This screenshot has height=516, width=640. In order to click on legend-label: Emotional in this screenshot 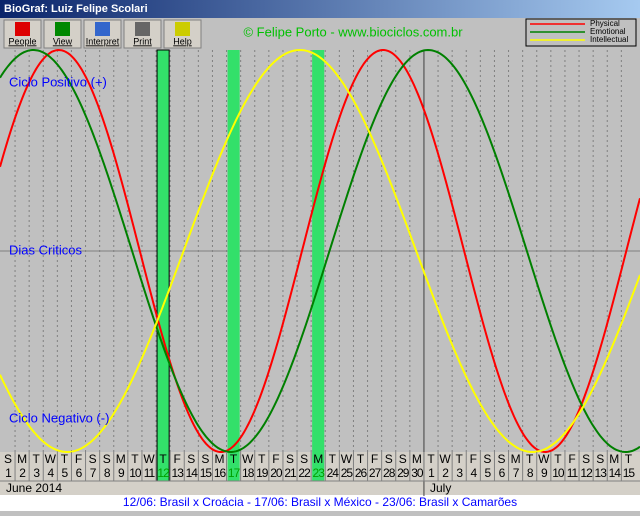, I will do `click(608, 31)`.